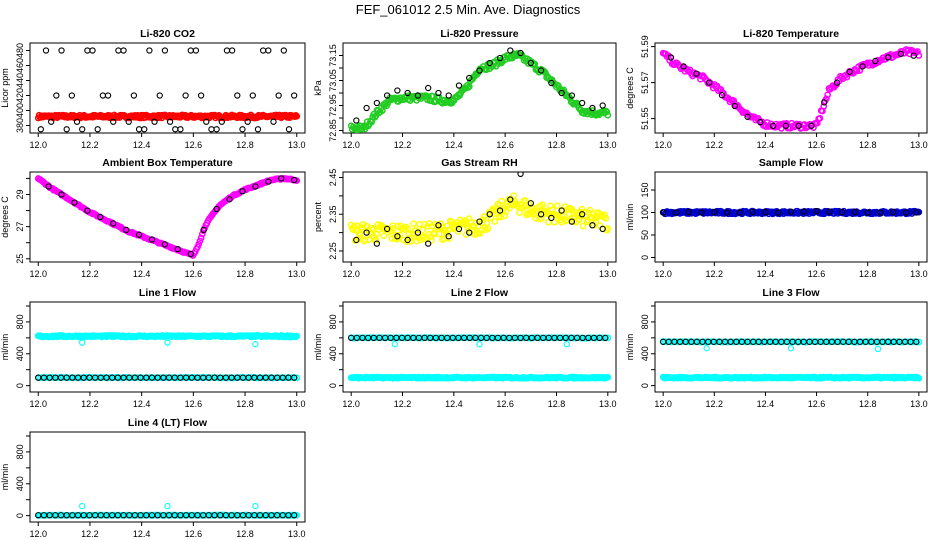 Image resolution: width=936 pixels, height=540 pixels. What do you see at coordinates (142, 145) in the screenshot?
I see `x-tick-label: 12.4` at bounding box center [142, 145].